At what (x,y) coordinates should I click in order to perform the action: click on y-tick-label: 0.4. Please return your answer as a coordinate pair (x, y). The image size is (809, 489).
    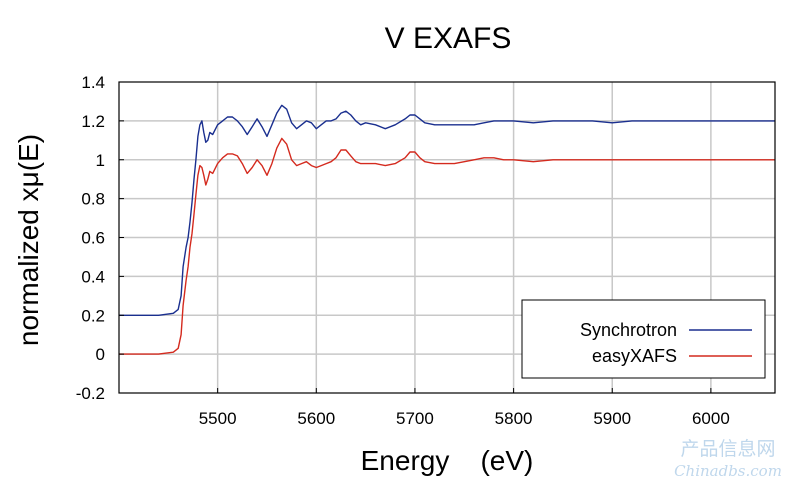
    Looking at the image, I should click on (93, 276).